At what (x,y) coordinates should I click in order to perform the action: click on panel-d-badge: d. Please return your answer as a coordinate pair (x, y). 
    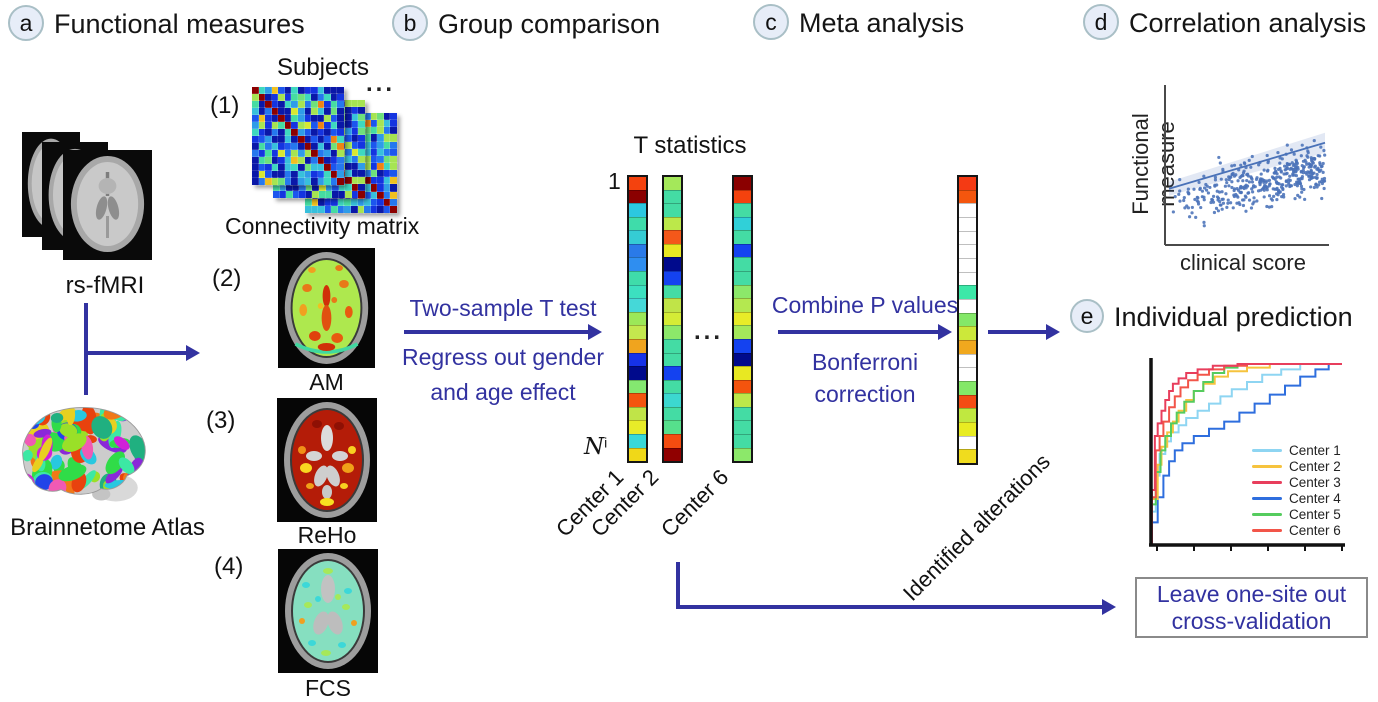
    Looking at the image, I should click on (1101, 22).